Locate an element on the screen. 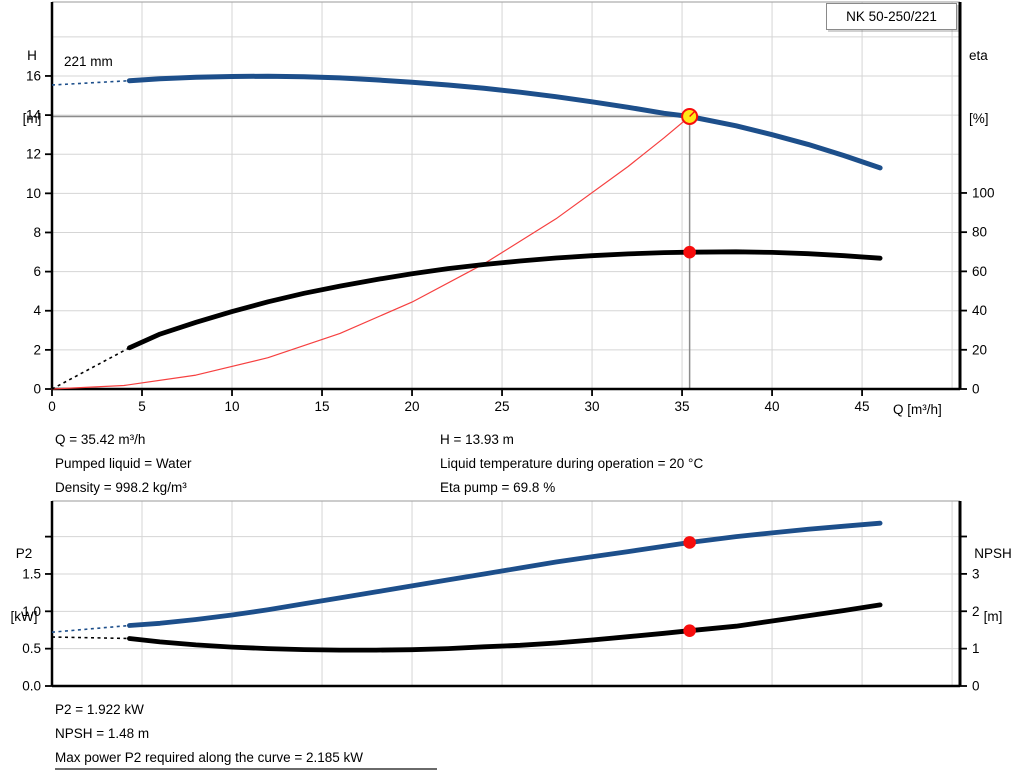 The height and width of the screenshot is (781, 1024). x-axis-tick-label: 5 is located at coordinates (142, 406).